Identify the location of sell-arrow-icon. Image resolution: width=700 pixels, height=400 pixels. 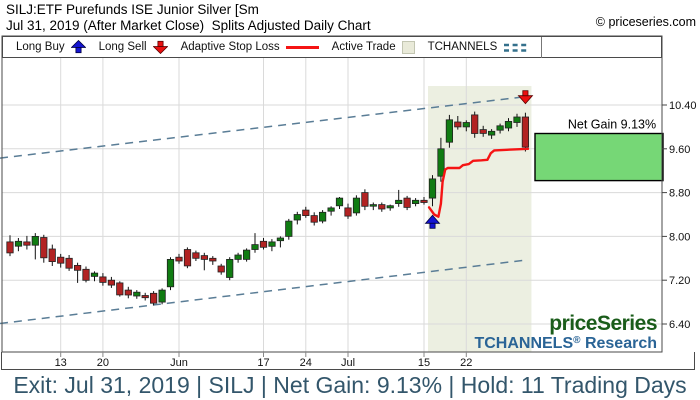
(525, 97).